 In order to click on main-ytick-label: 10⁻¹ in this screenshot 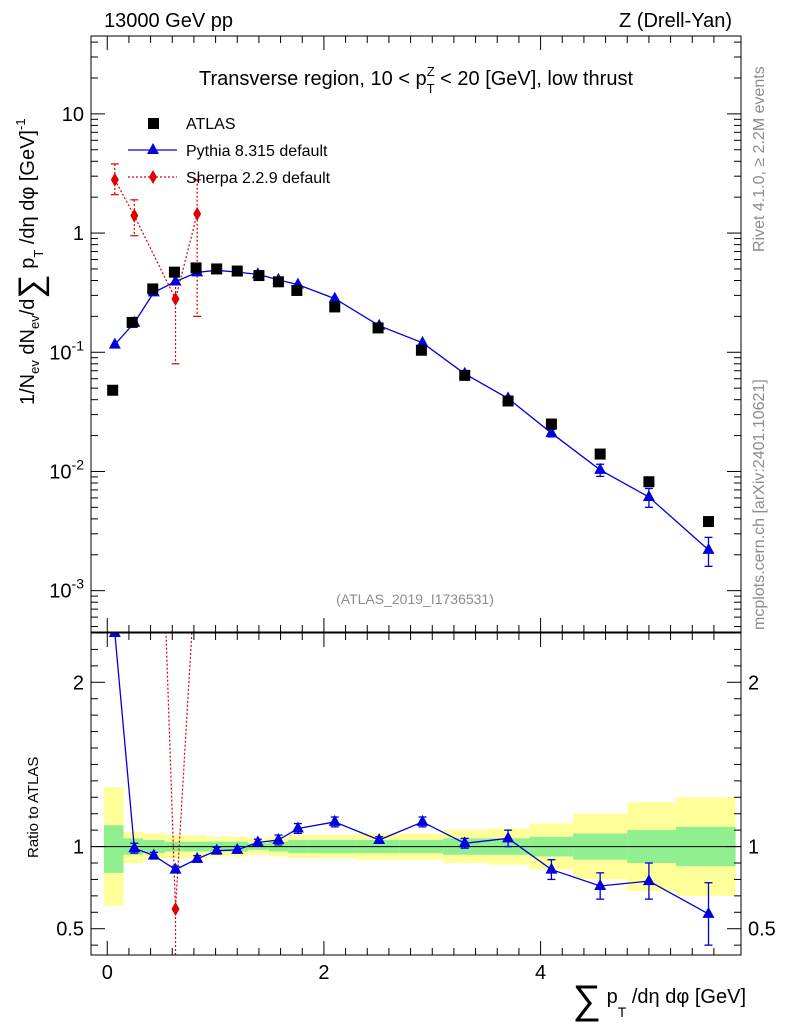, I will do `click(66, 350)`.